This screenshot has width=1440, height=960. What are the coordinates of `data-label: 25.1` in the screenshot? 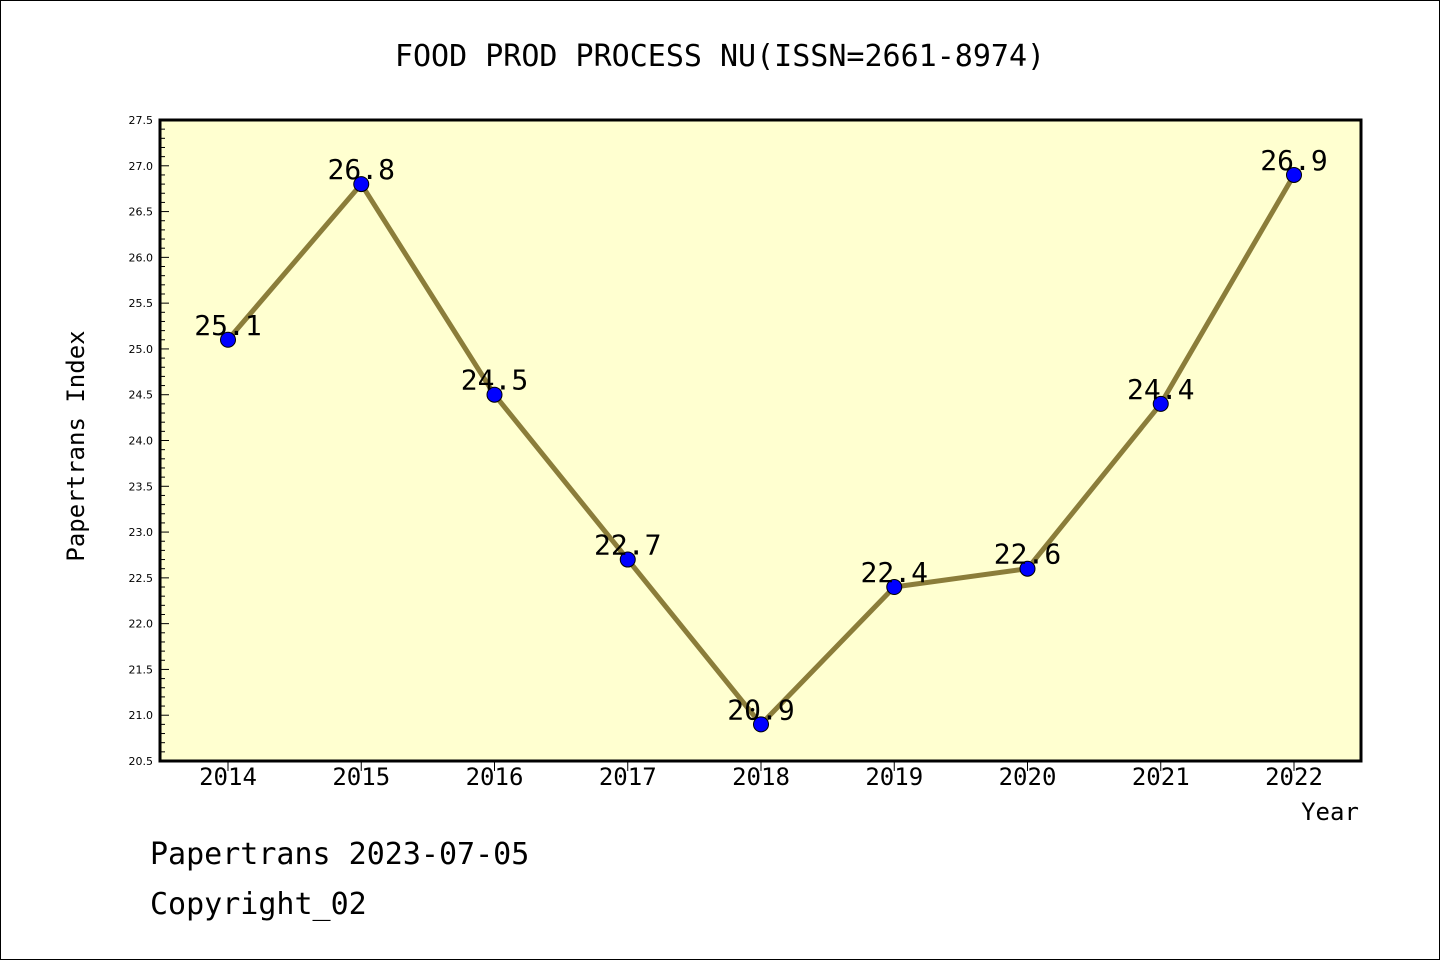 It's located at (227, 325).